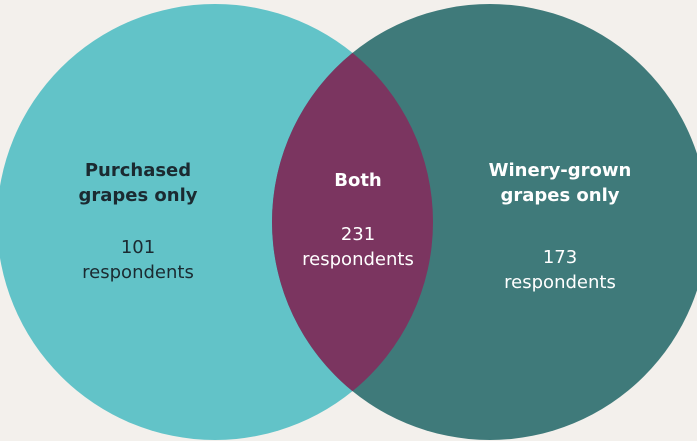 This screenshot has height=441, width=697. What do you see at coordinates (358, 247) in the screenshot?
I see `intersection-value-label: 231 respondents` at bounding box center [358, 247].